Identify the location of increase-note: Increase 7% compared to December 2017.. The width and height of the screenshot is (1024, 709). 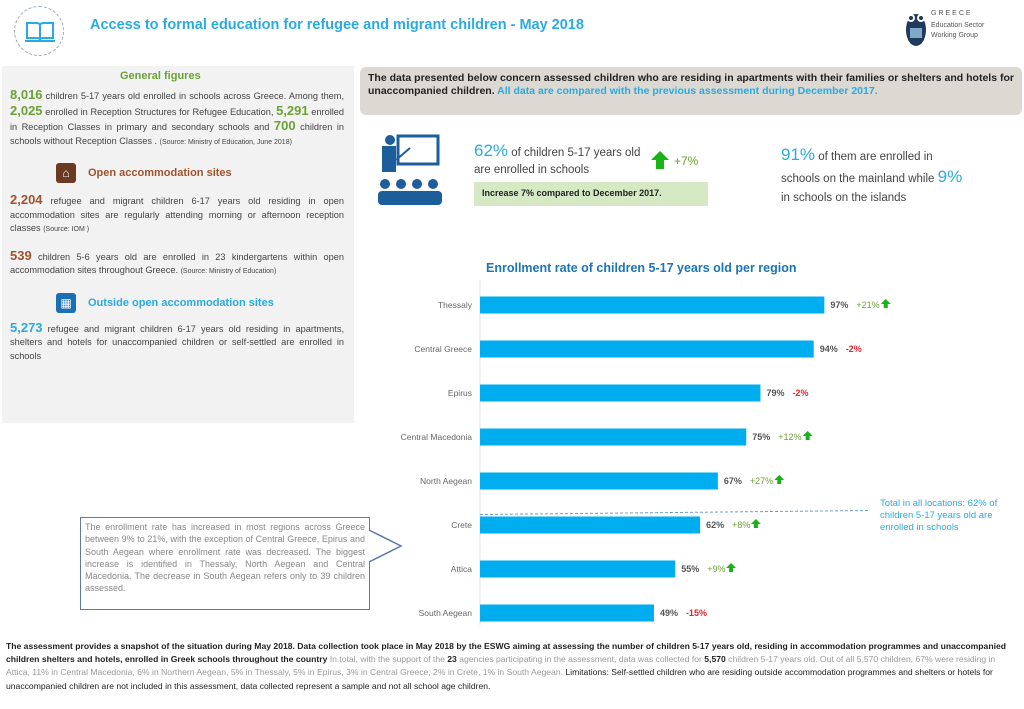
(591, 194).